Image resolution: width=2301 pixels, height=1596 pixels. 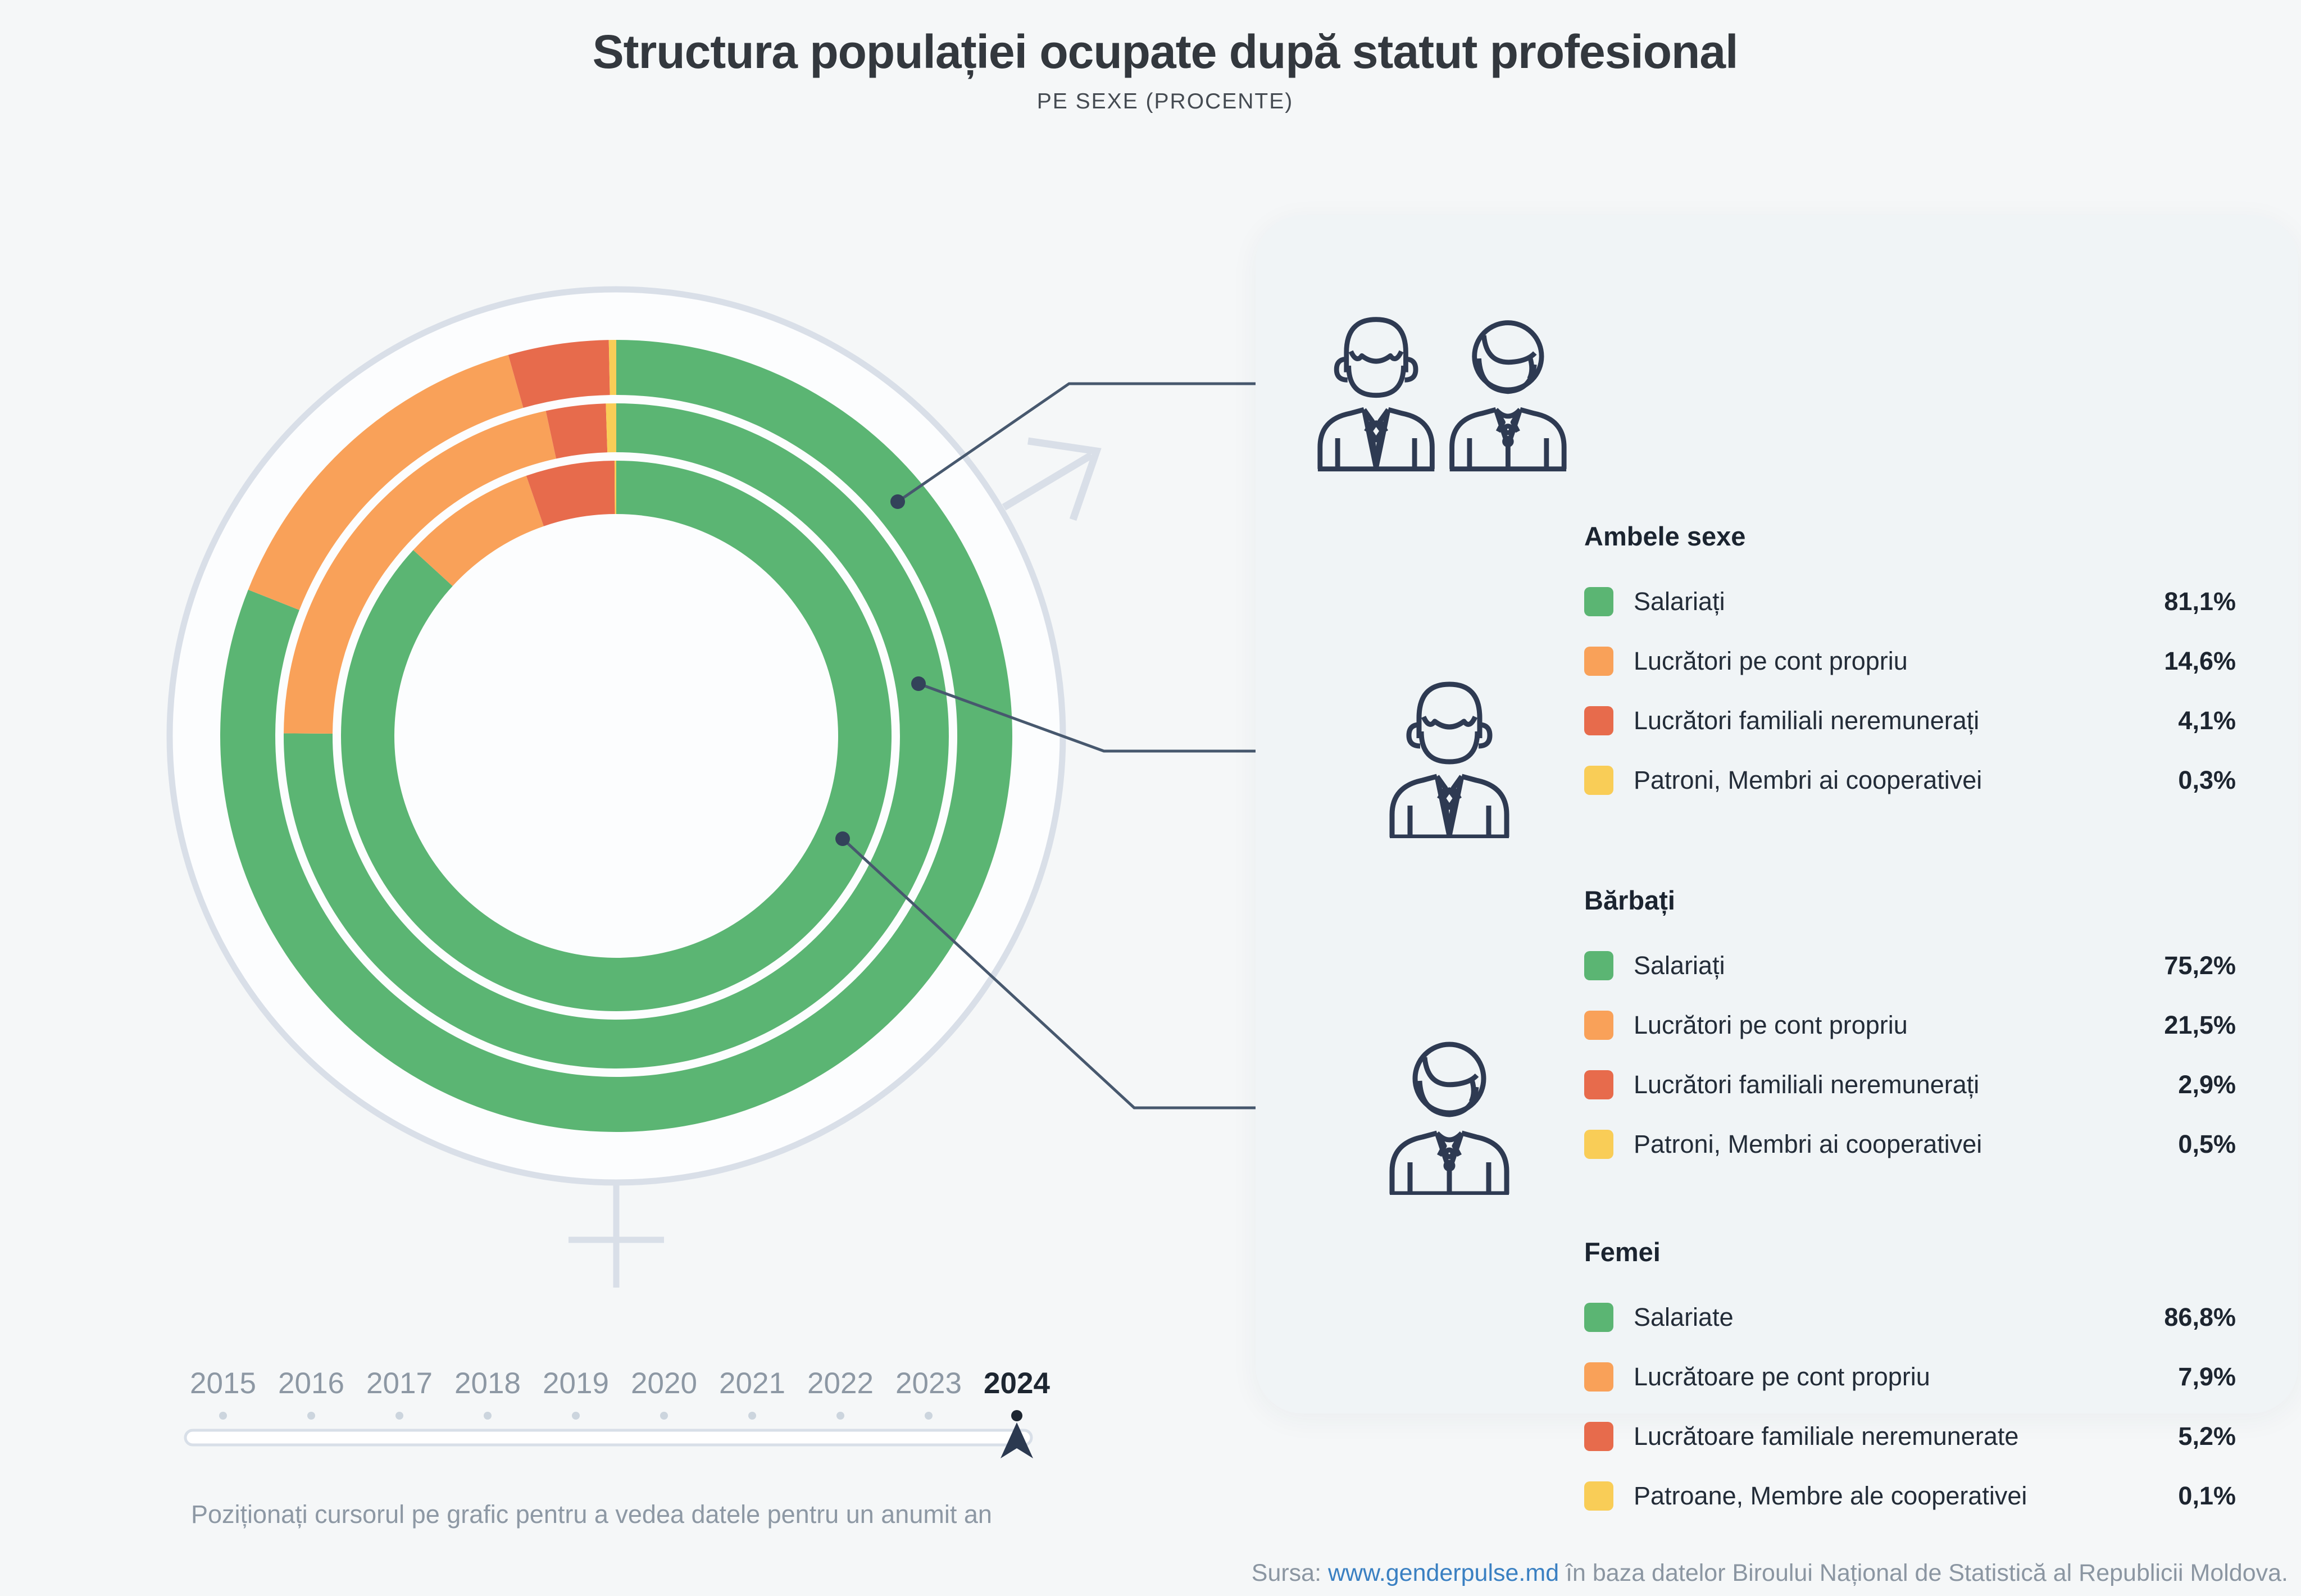 I want to click on timeline-dot-2016, so click(x=311, y=1416).